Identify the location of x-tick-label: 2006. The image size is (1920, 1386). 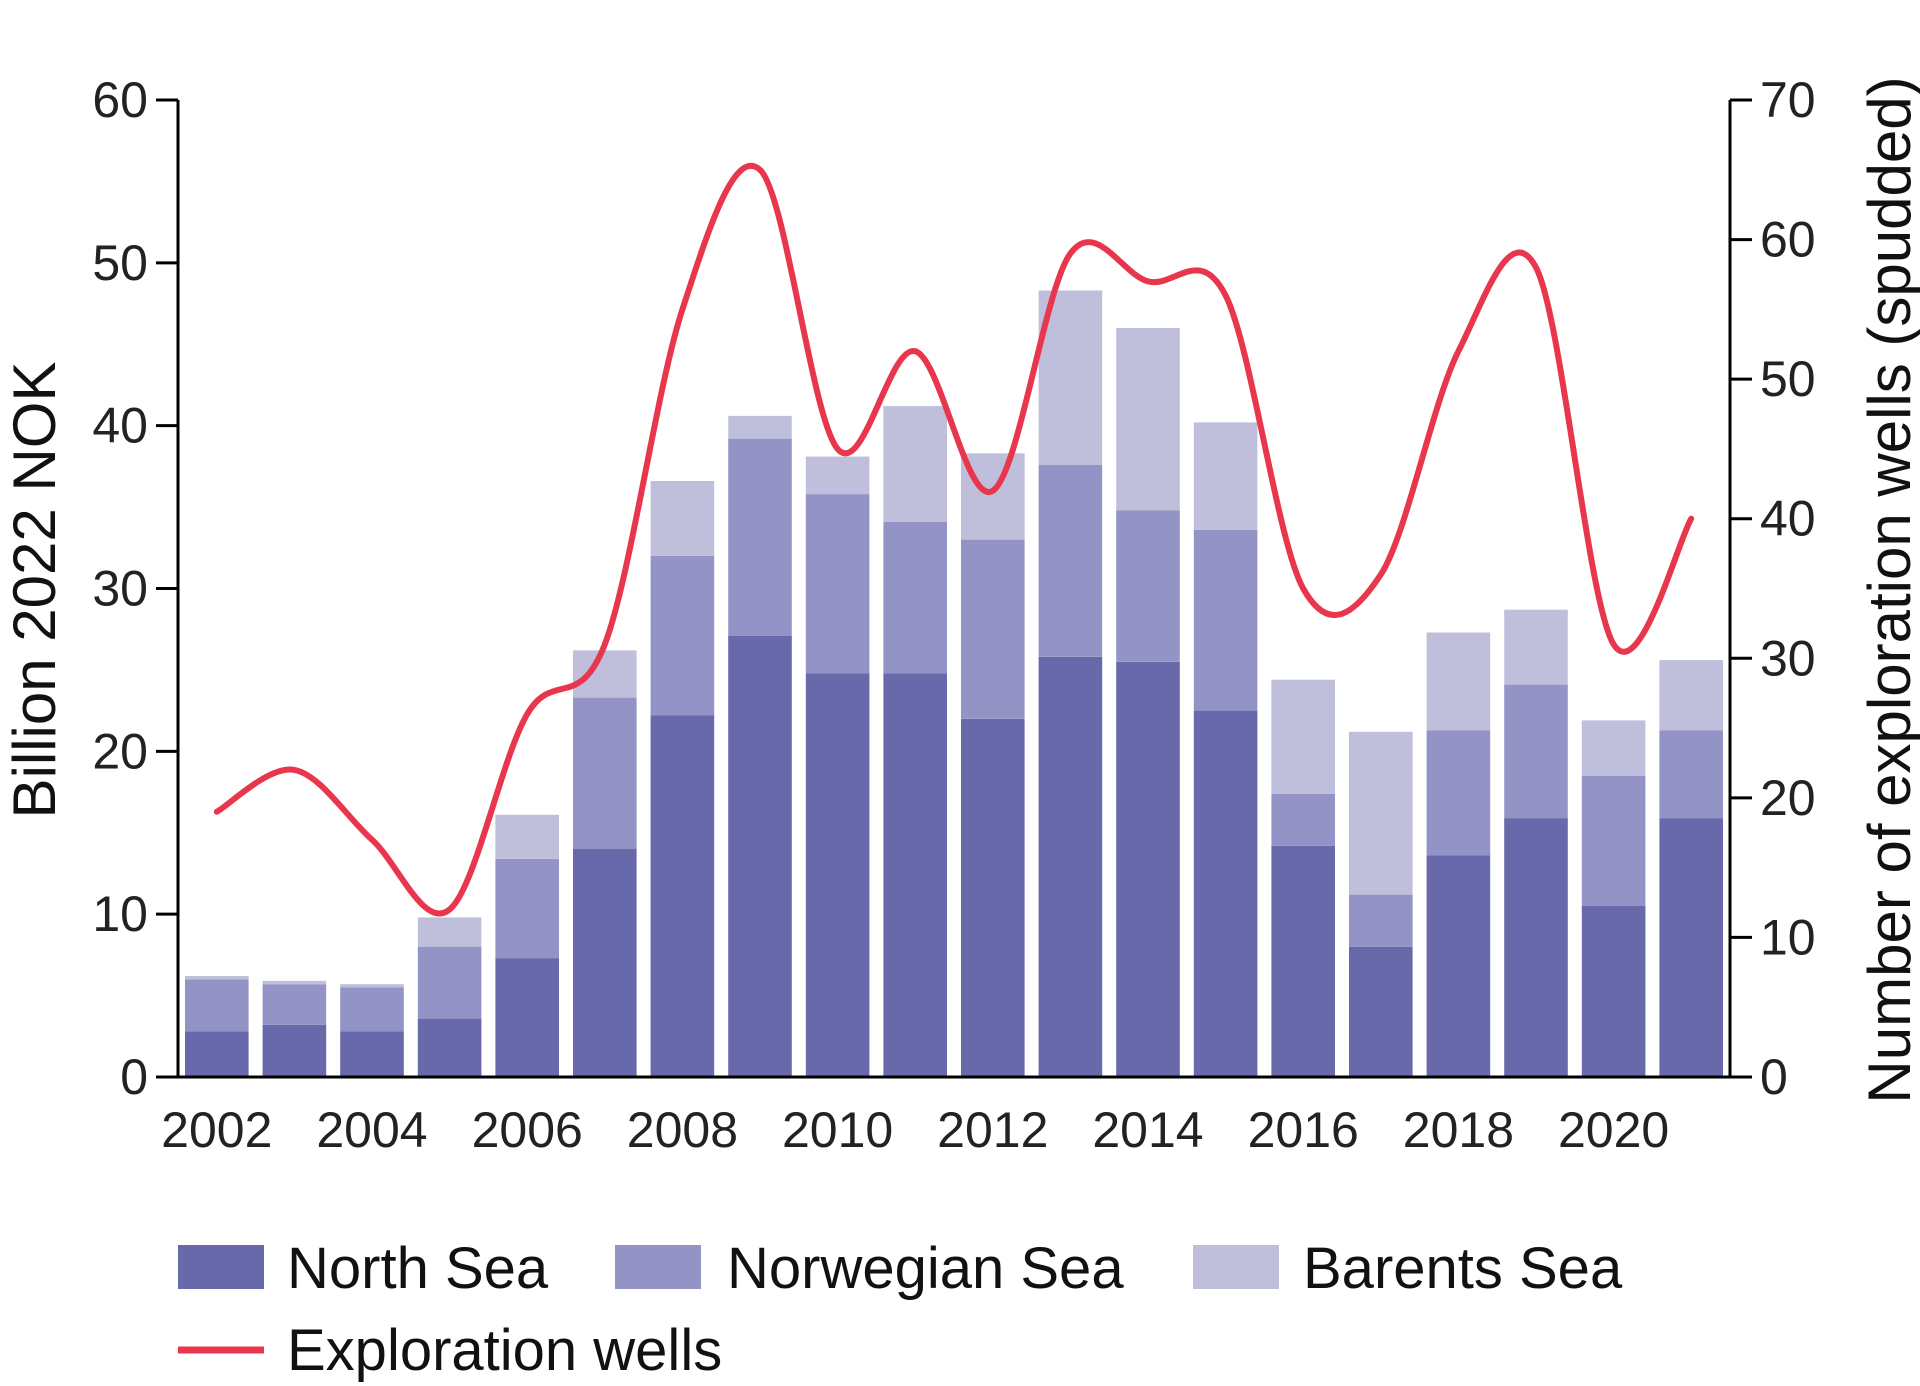
(527, 1130).